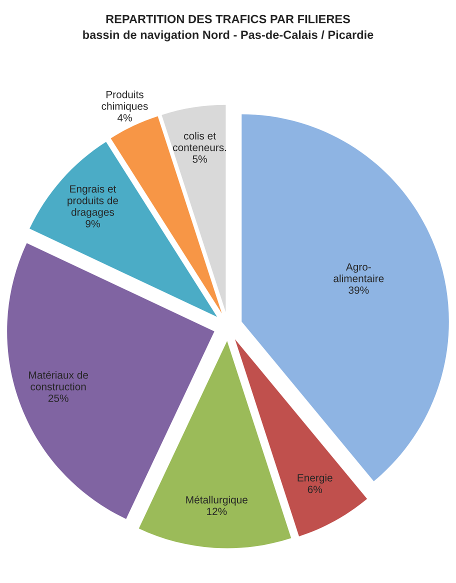 This screenshot has height=583, width=456. I want to click on slice-label: Produits chimiques, so click(125, 101).